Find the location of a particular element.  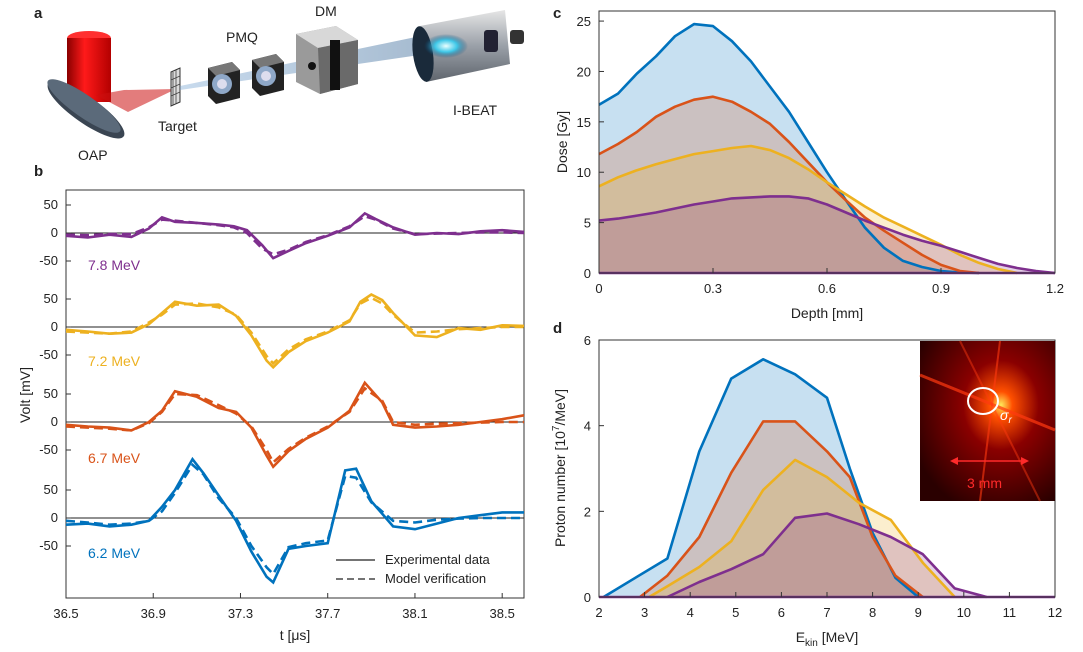

panel-label-d: d is located at coordinates (557, 328).